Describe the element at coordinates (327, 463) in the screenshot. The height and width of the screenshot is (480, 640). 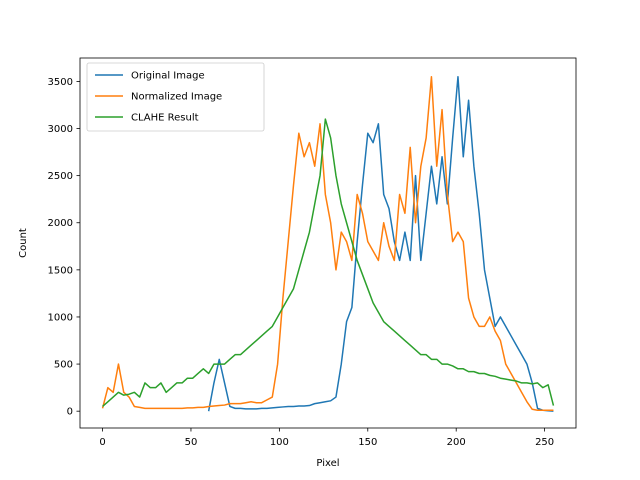
I see `x-axis-label: Pixel` at that location.